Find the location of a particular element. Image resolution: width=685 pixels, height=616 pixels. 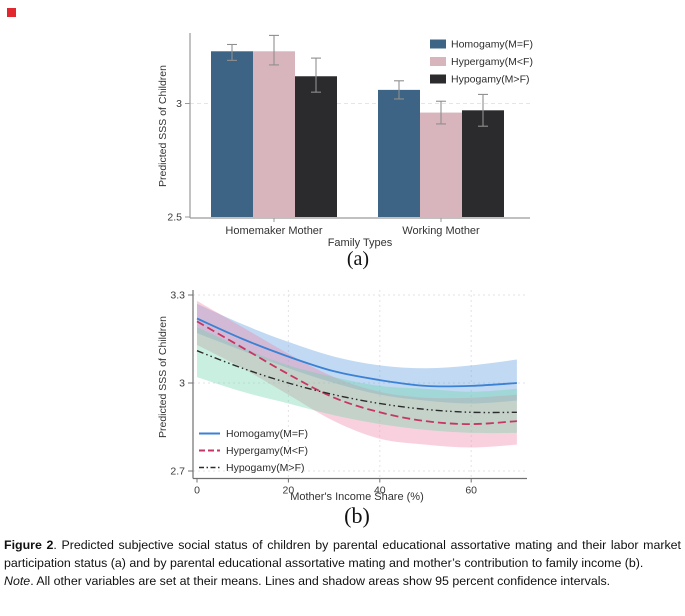

red-annotation-mark is located at coordinates (11, 12).